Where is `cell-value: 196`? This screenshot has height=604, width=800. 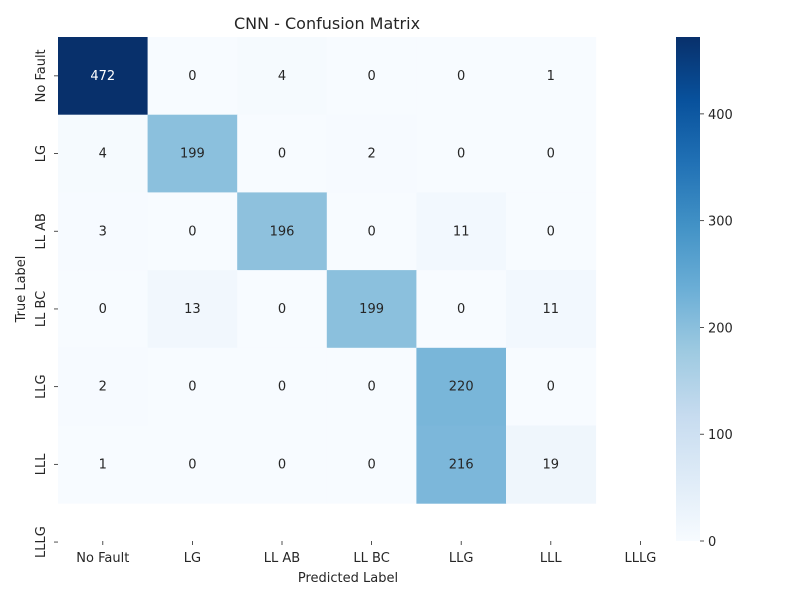 cell-value: 196 is located at coordinates (282, 231).